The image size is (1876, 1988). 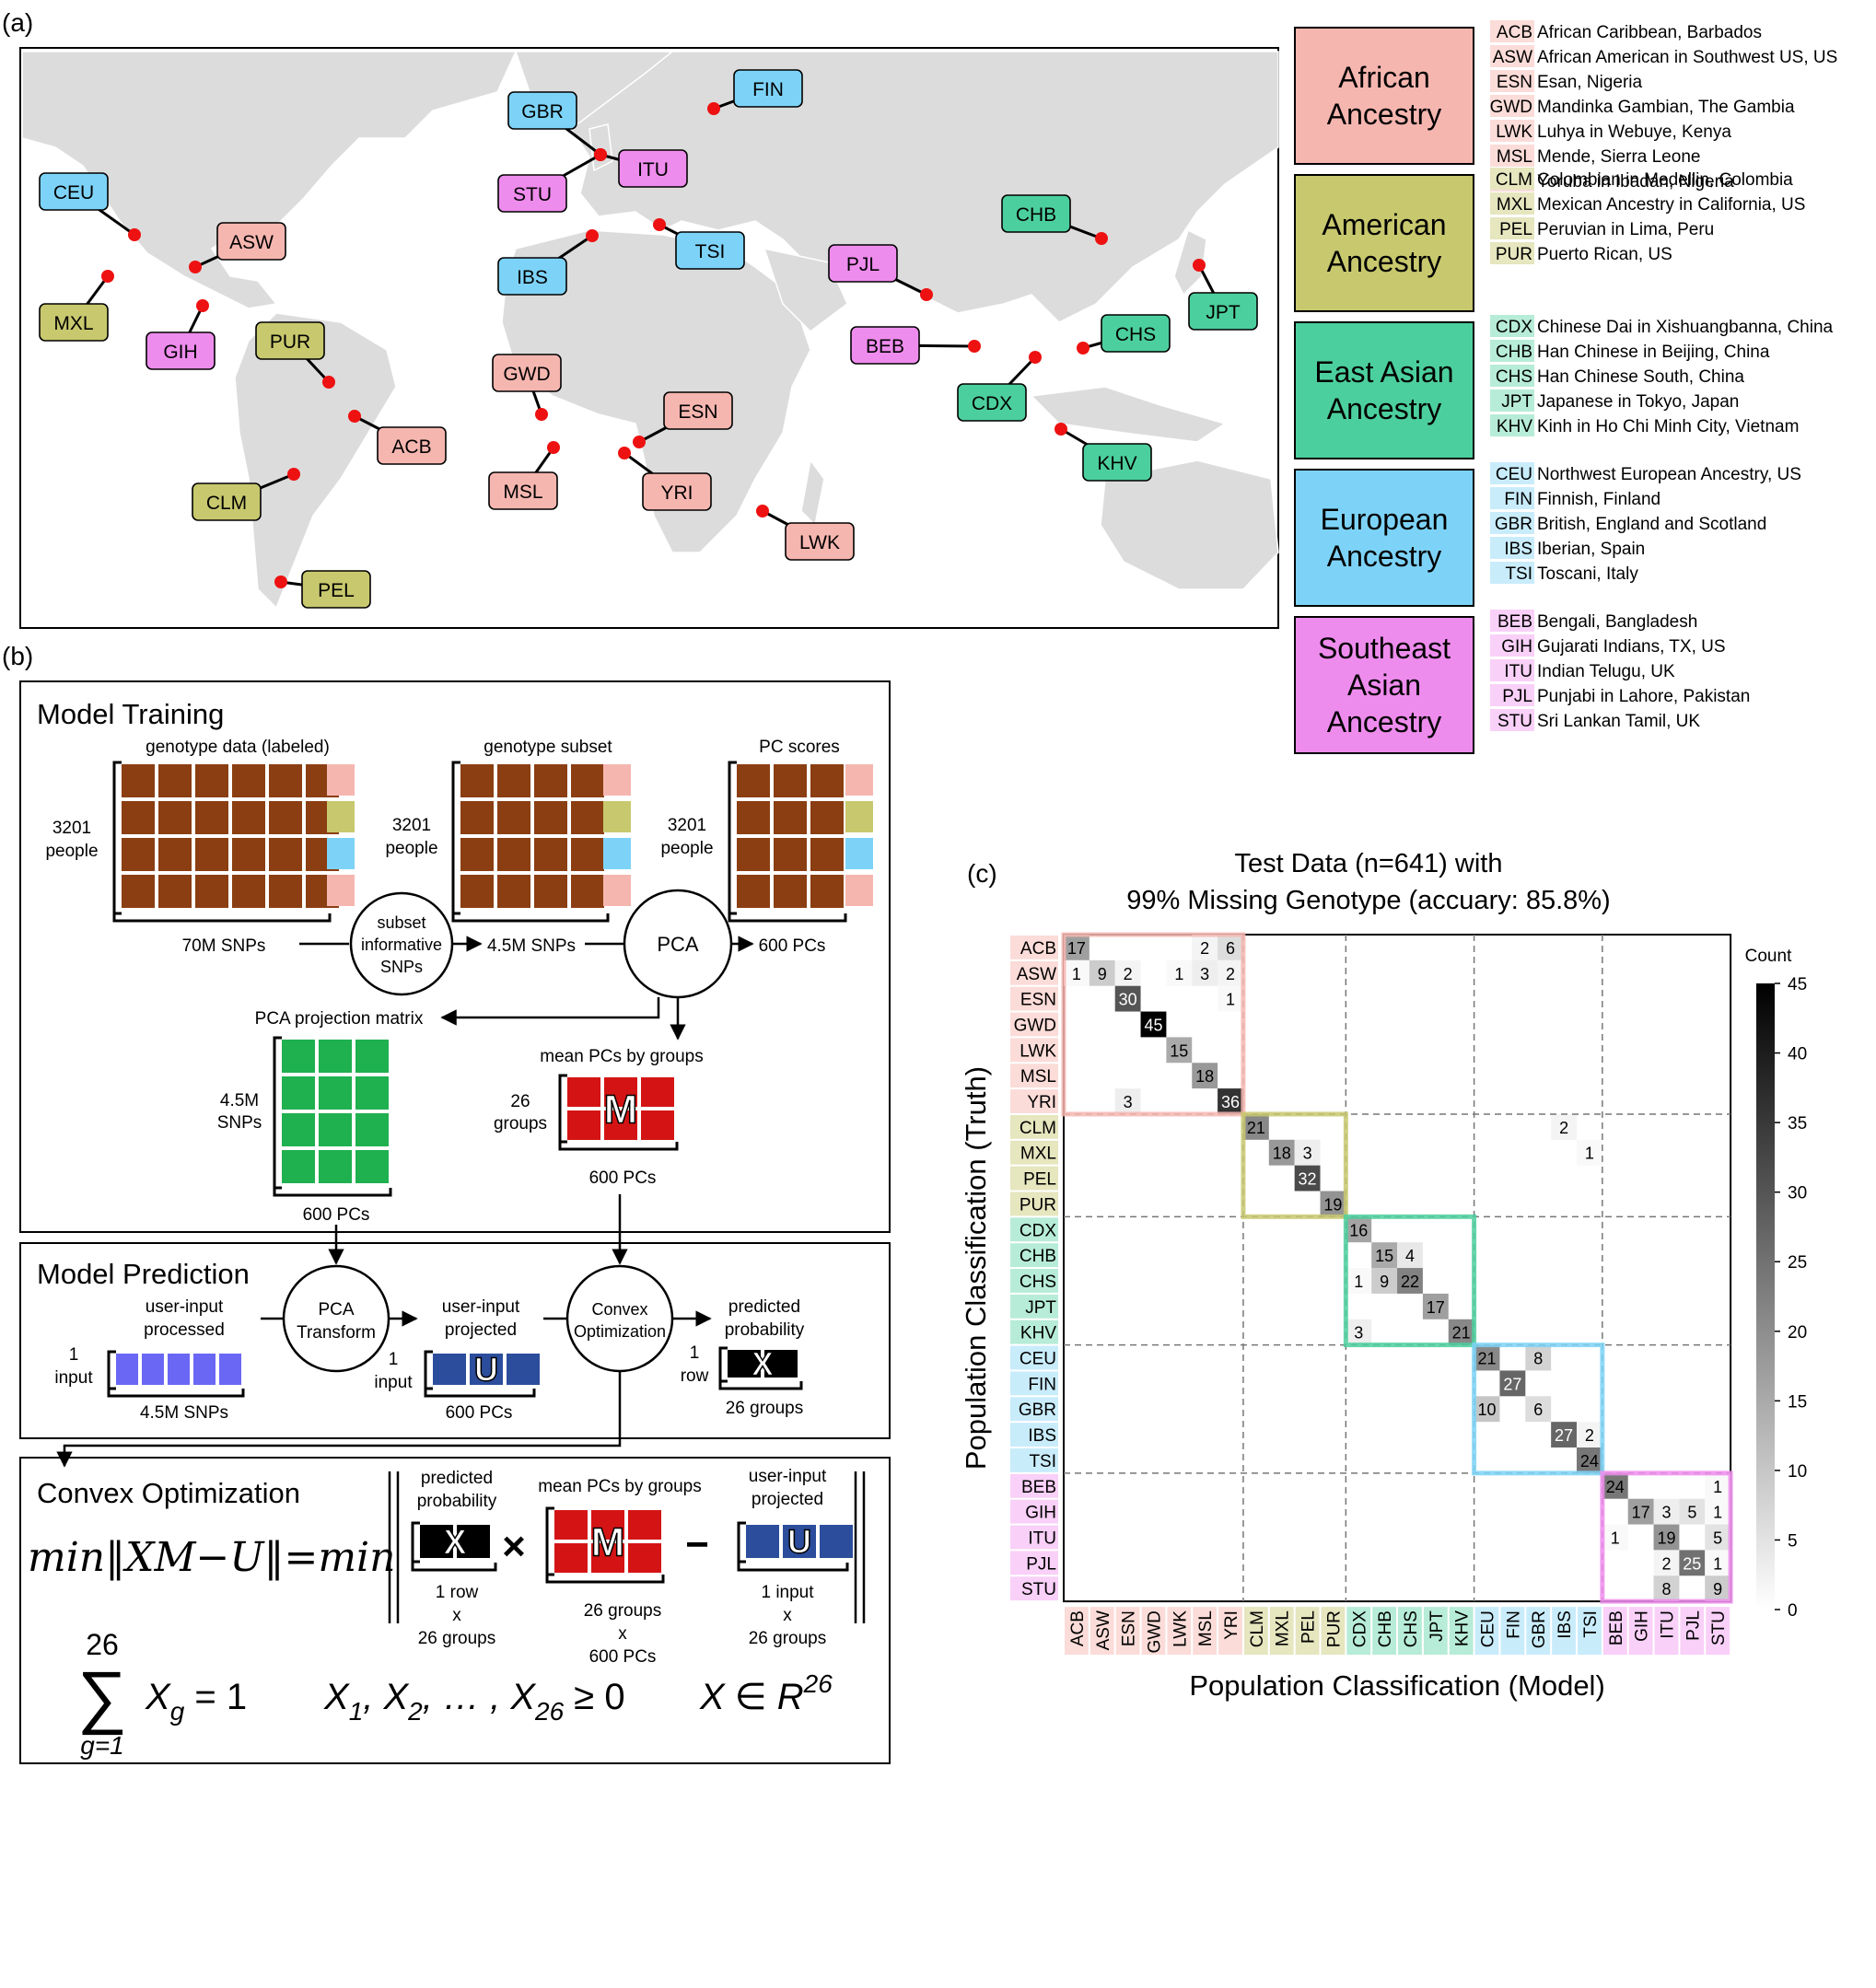 What do you see at coordinates (1591, 549) in the screenshot?
I see `legend-population-label: Iberian, Spain` at bounding box center [1591, 549].